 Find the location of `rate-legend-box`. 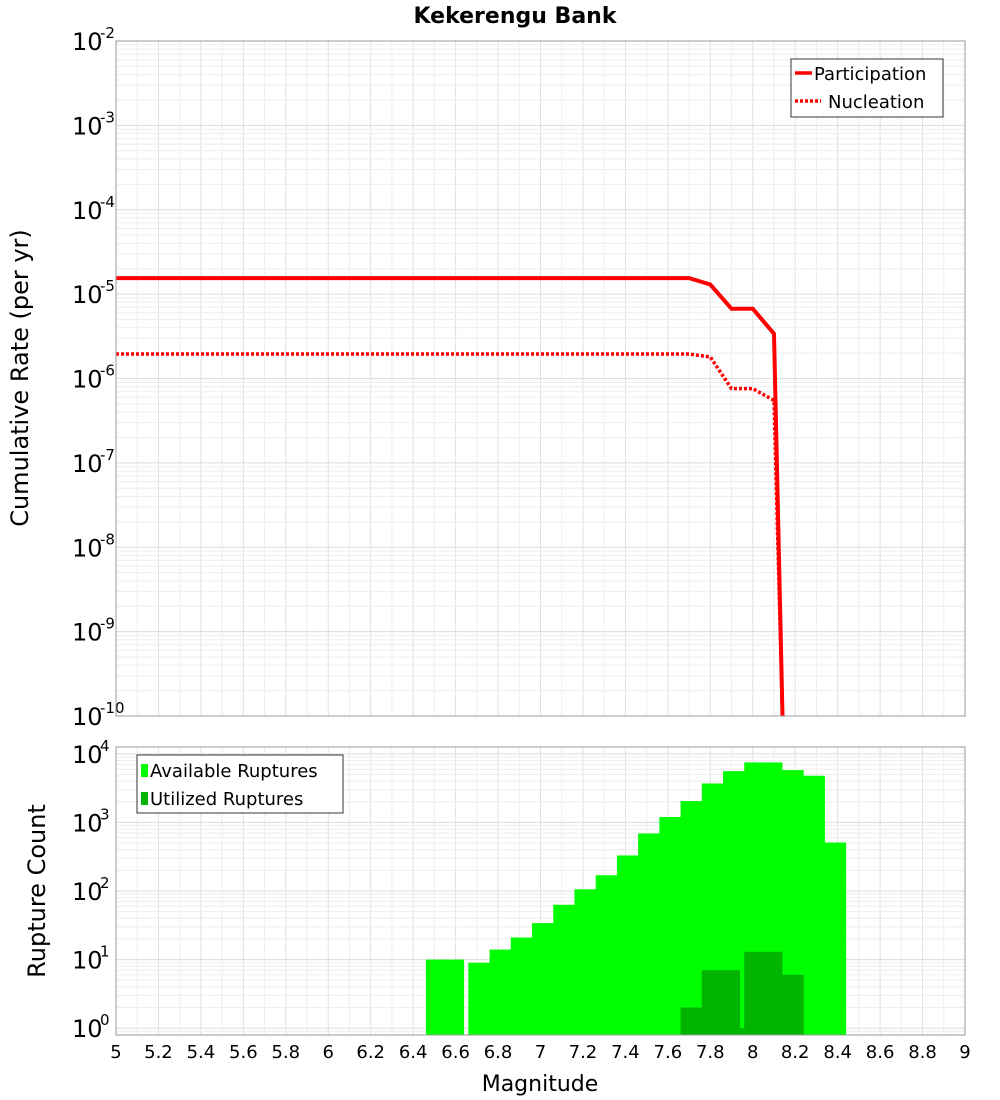

rate-legend-box is located at coordinates (867, 88).